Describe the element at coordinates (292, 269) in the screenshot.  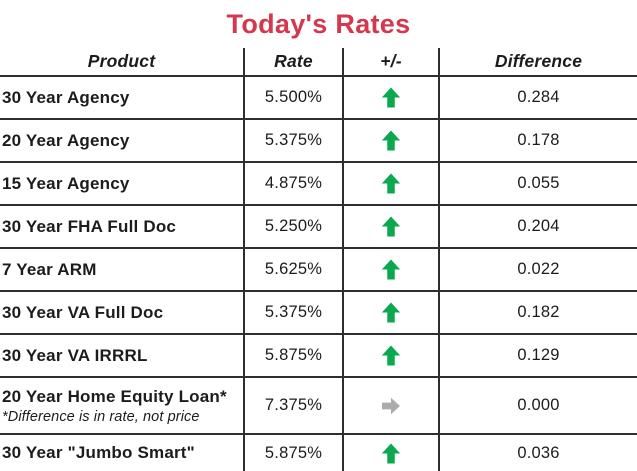
I see `rate-cell: 5.625%` at that location.